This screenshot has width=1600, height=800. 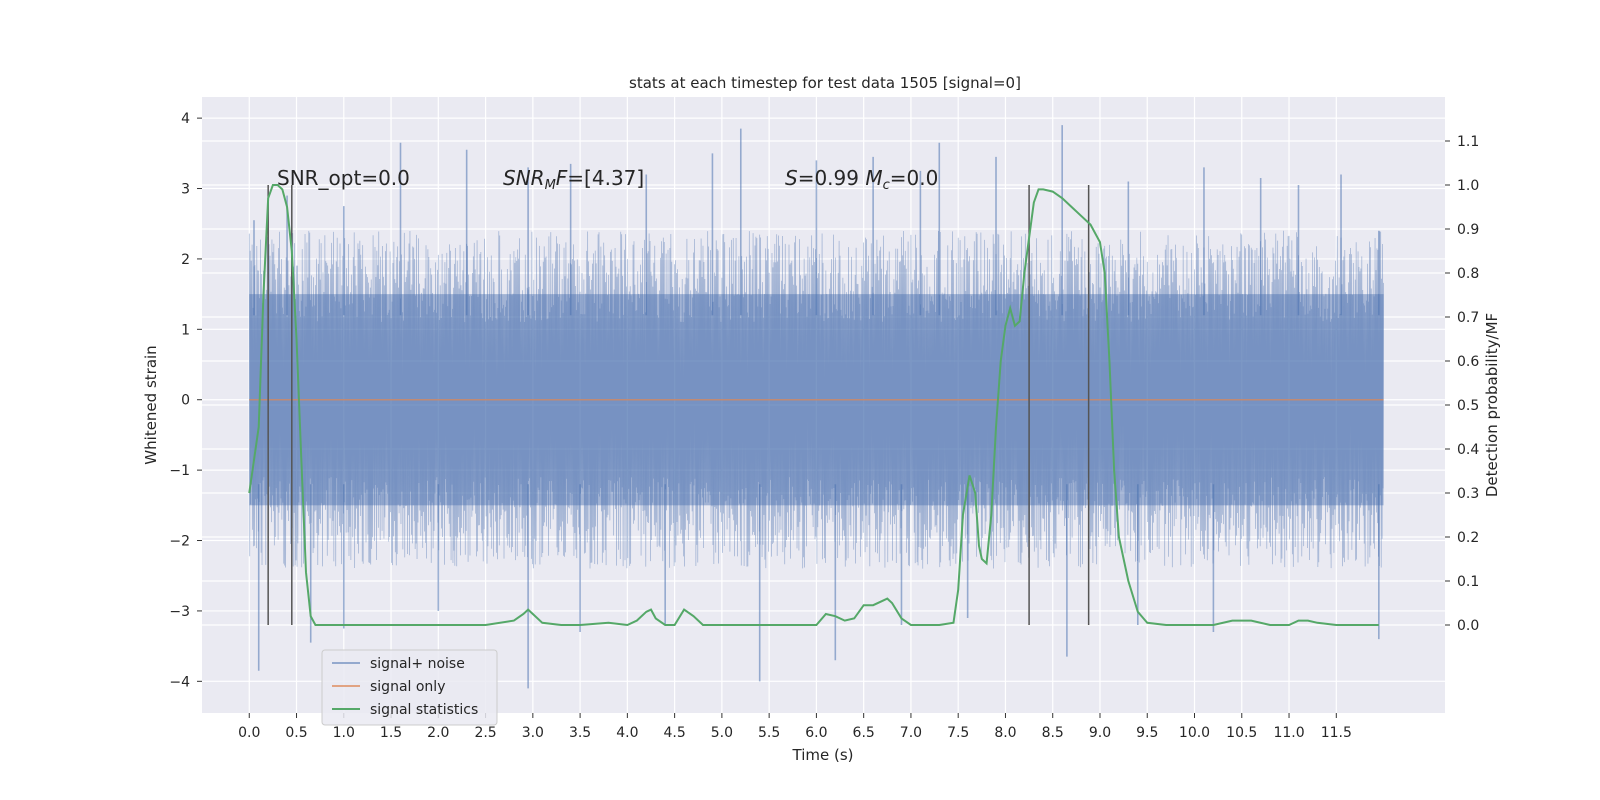 What do you see at coordinates (185, 260) in the screenshot?
I see `y-left-tick-label: 2` at bounding box center [185, 260].